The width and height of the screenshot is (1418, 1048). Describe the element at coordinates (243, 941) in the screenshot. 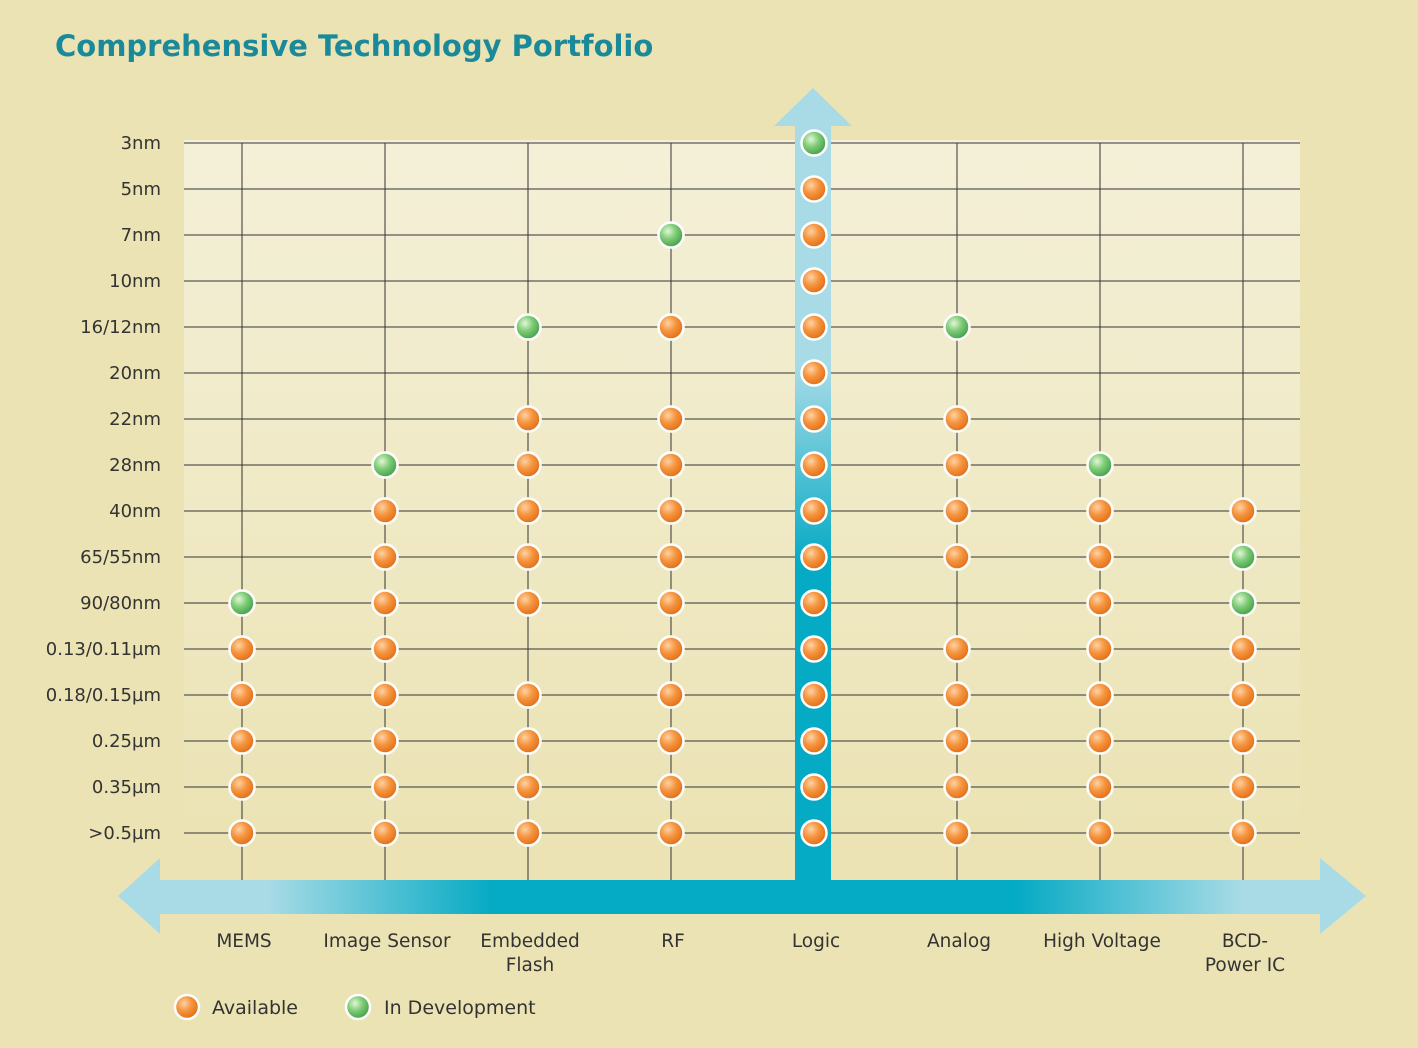

I see `x-tick-label-mems: MEMS` at that location.